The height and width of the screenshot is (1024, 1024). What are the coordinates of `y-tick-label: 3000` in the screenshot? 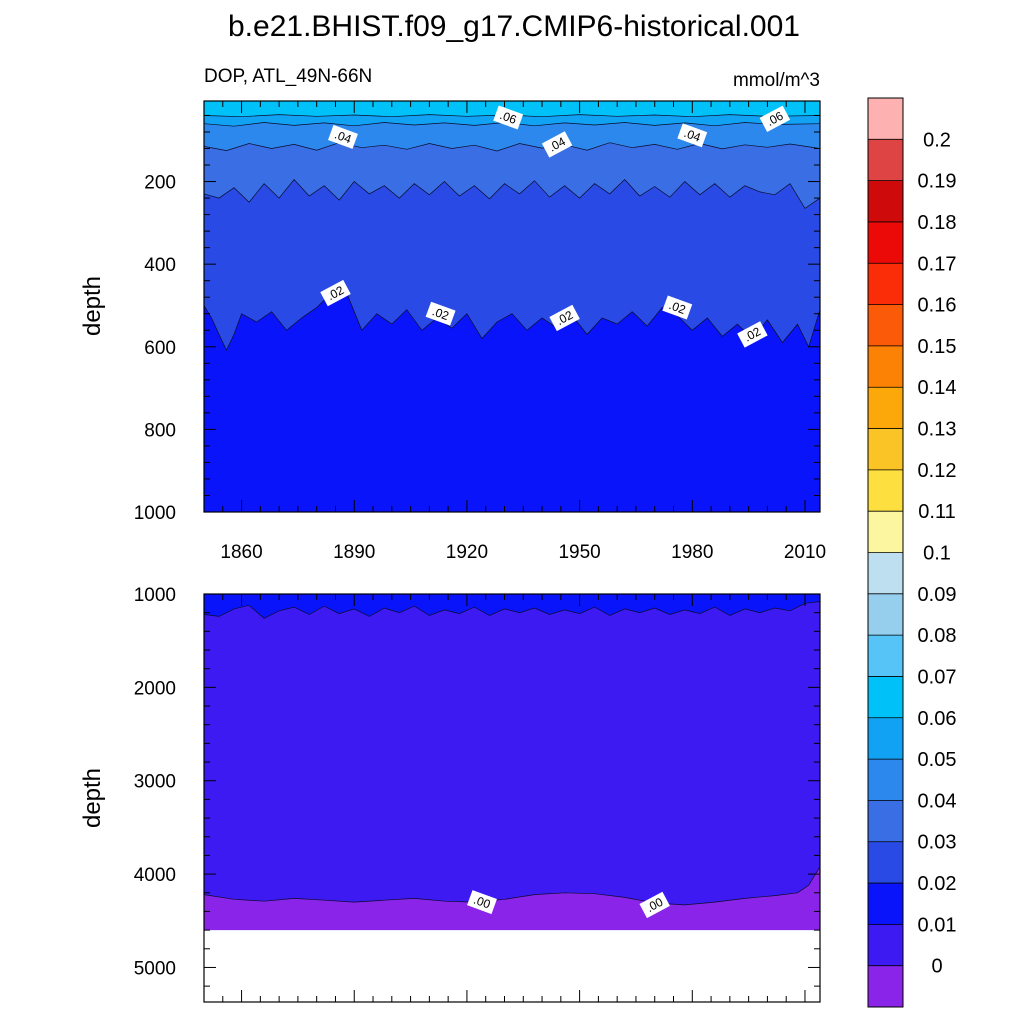 It's located at (155, 782).